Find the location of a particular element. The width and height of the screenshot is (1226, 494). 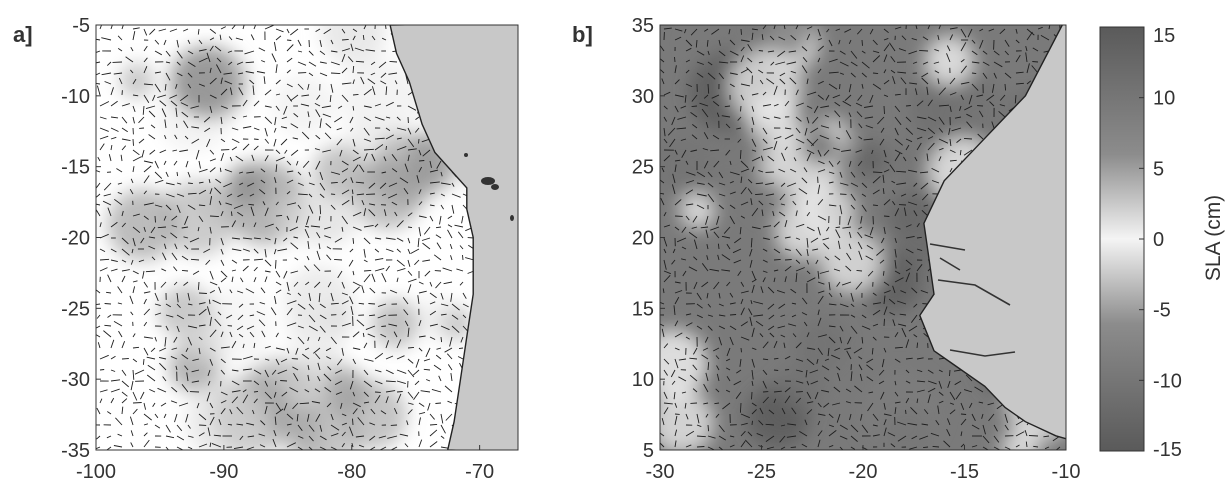

colorbar-label: SLA (cm) is located at coordinates (1213, 238).